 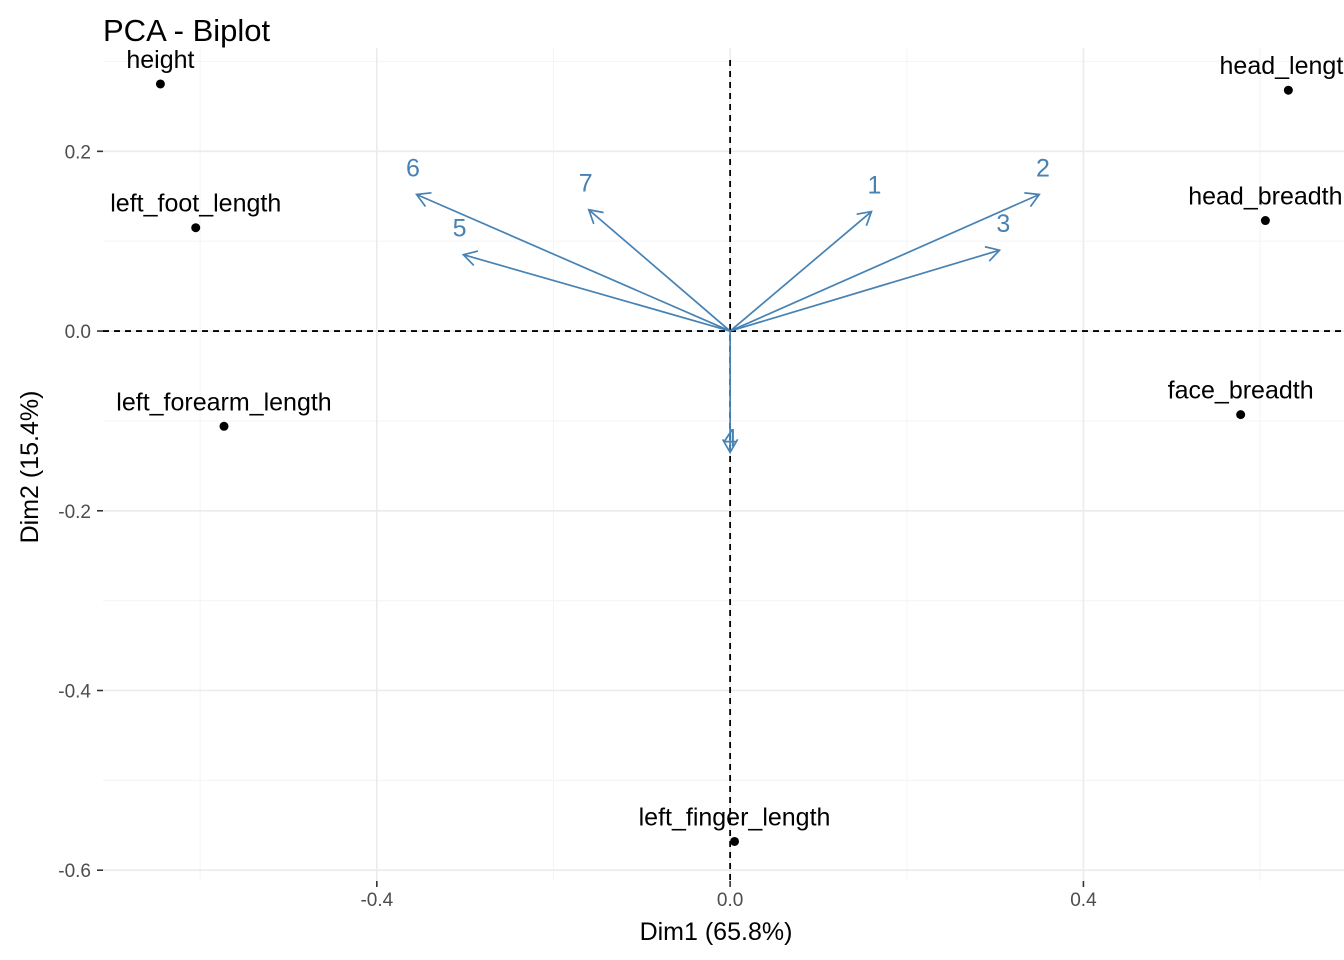 I want to click on vector-4-arrowhead, so click(x=730, y=446).